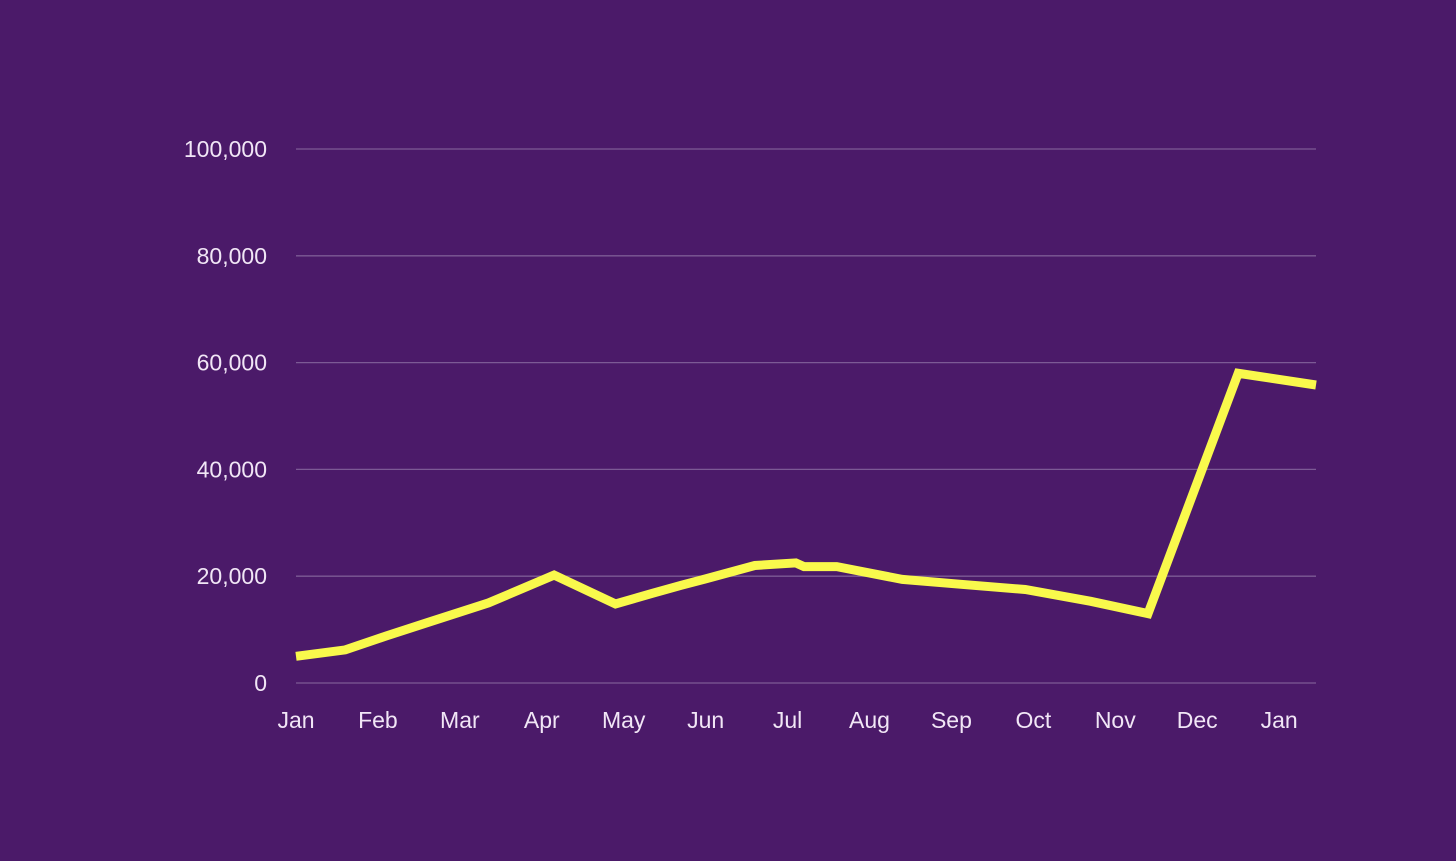 The image size is (1456, 861). Describe the element at coordinates (705, 720) in the screenshot. I see `x-tick-label: Jun` at that location.